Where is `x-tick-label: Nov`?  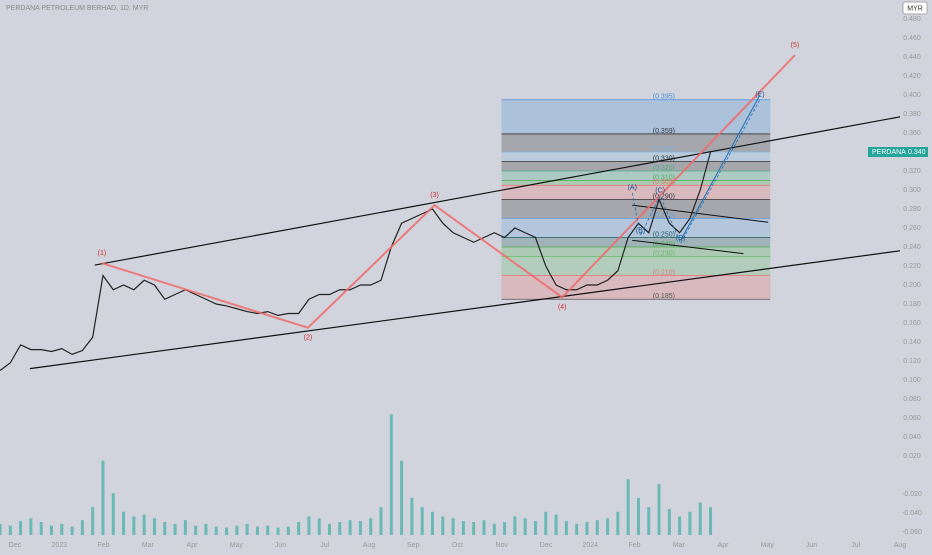
x-tick-label: Nov is located at coordinates (502, 545).